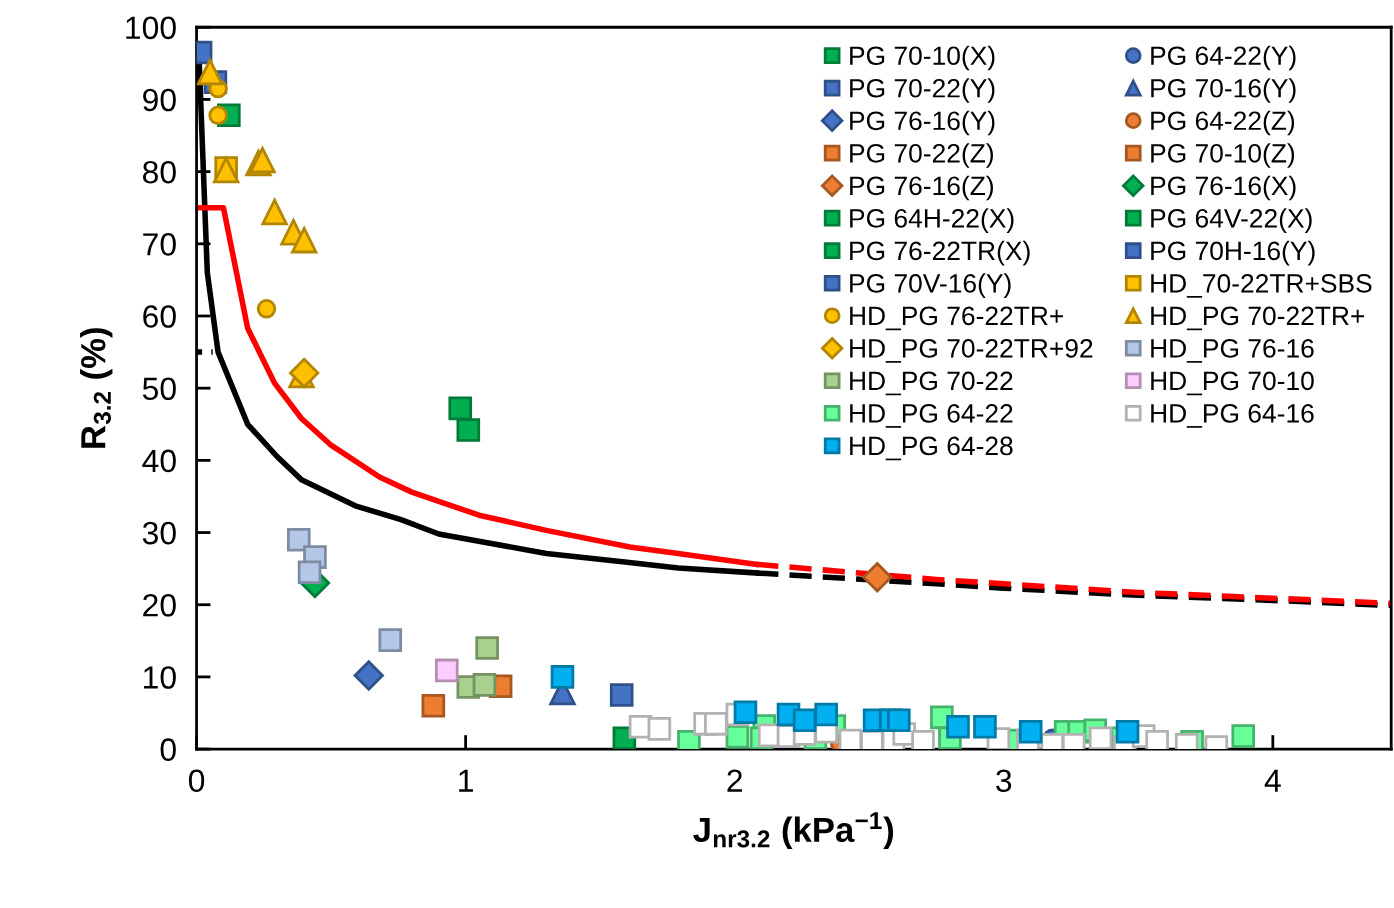 This screenshot has height=908, width=1394. Describe the element at coordinates (931, 416) in the screenshot. I see `legend-label: HD_PG 64-22` at that location.